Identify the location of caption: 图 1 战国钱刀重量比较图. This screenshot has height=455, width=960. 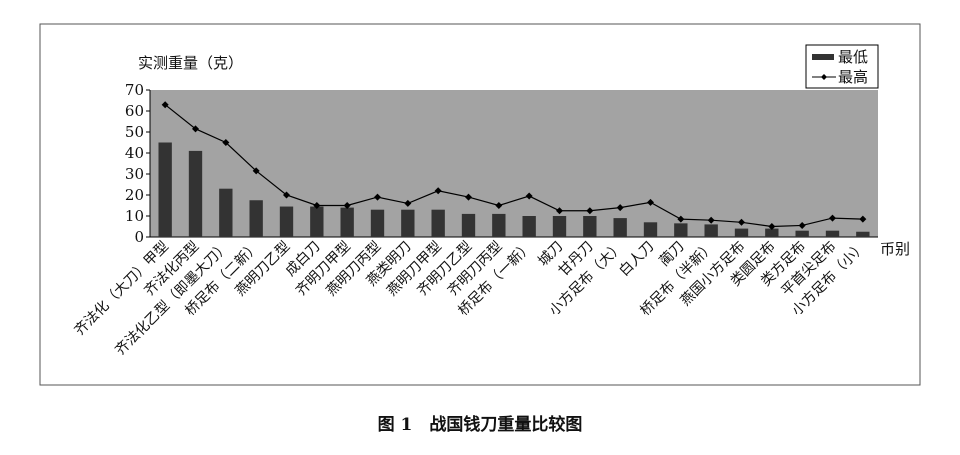
(480, 424).